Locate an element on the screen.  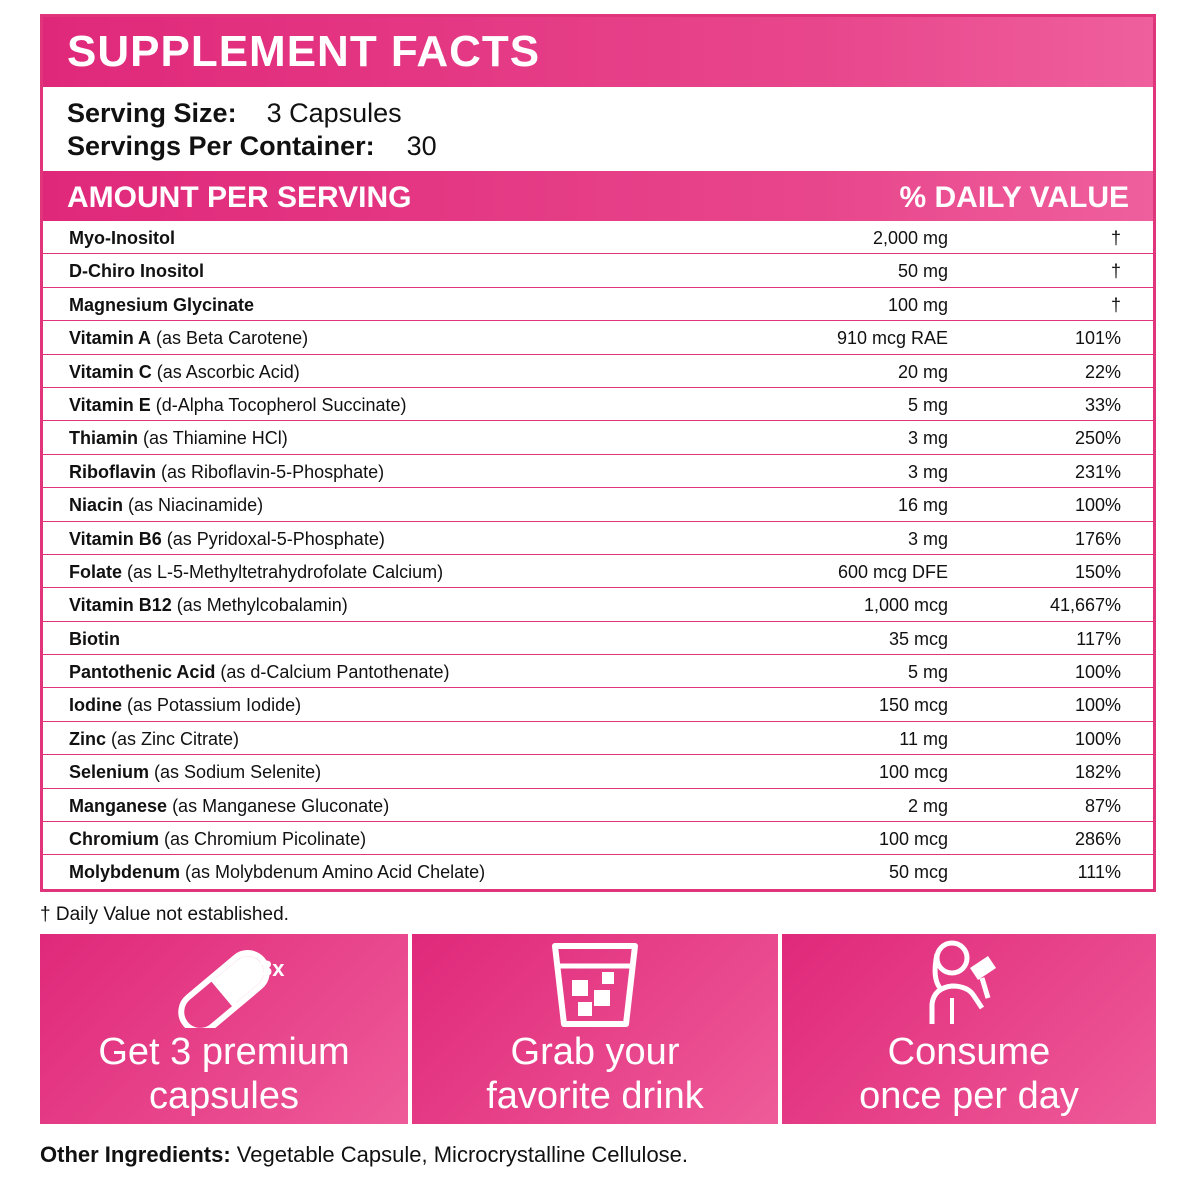
nutrient-name-cell: Vitamin E (d-Alpha Tocopherol Succinate) is located at coordinates (238, 405).